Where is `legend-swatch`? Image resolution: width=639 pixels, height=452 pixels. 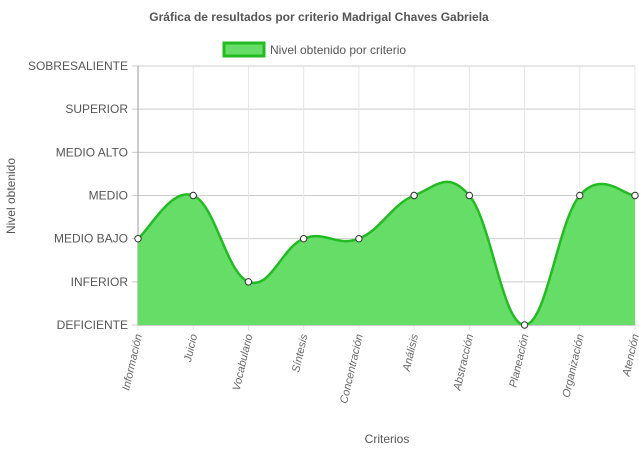
legend-swatch is located at coordinates (244, 49).